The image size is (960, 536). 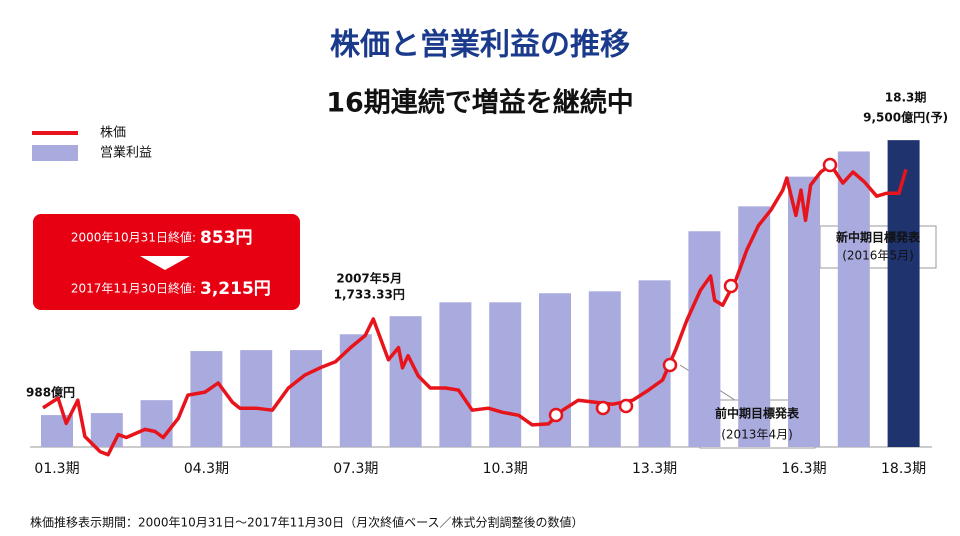 What do you see at coordinates (480, 45) in the screenshot?
I see `chart-title: 株価と営業利益の推移` at bounding box center [480, 45].